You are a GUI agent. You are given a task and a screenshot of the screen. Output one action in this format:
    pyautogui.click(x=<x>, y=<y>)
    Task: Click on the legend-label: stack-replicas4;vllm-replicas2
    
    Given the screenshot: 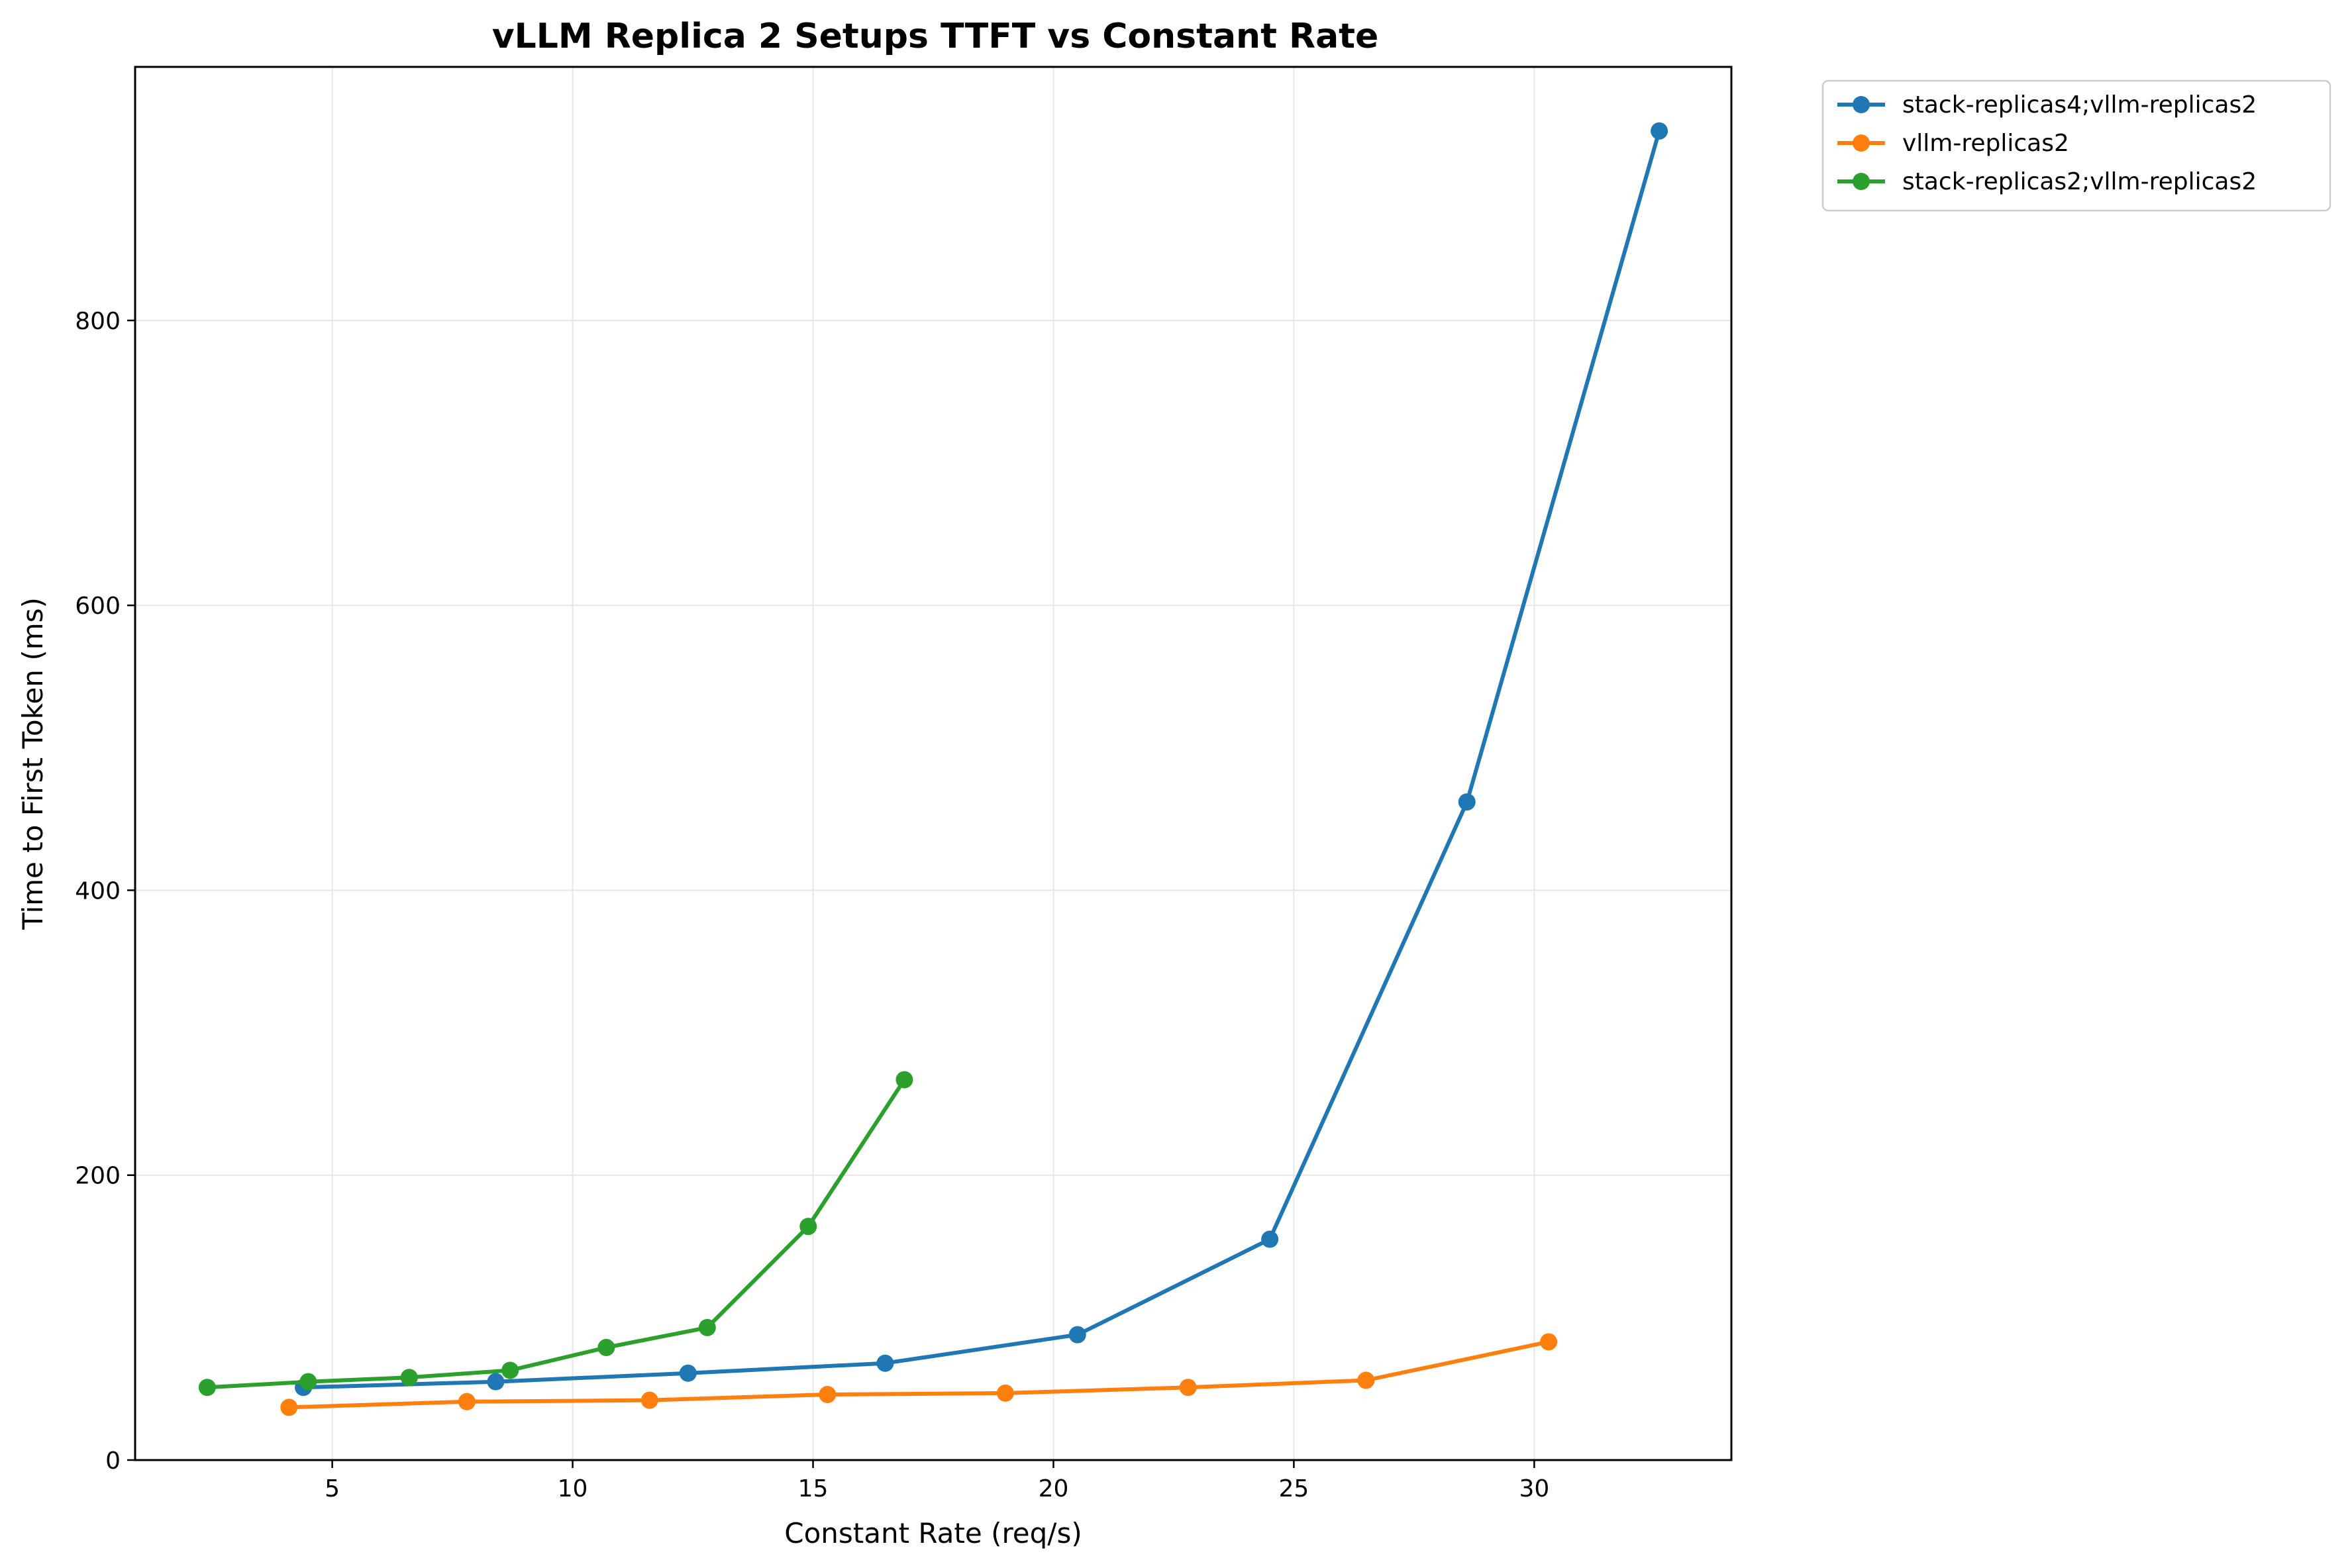 What is the action you would take?
    pyautogui.click(x=2079, y=105)
    